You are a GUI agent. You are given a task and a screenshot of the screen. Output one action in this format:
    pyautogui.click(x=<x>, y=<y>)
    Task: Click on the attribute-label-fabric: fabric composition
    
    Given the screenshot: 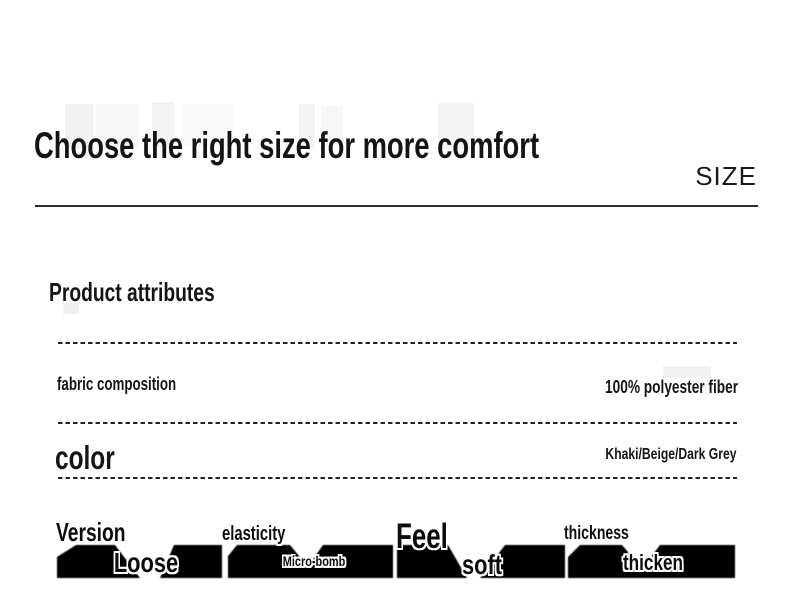 What is the action you would take?
    pyautogui.click(x=117, y=384)
    